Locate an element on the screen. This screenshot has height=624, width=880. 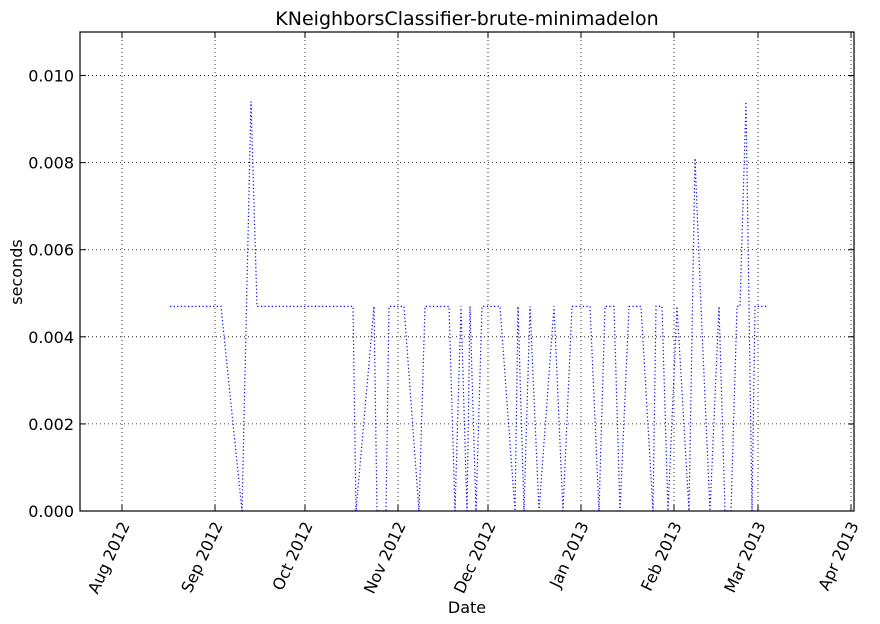
y-tick-label: 0.000 is located at coordinates (51, 511).